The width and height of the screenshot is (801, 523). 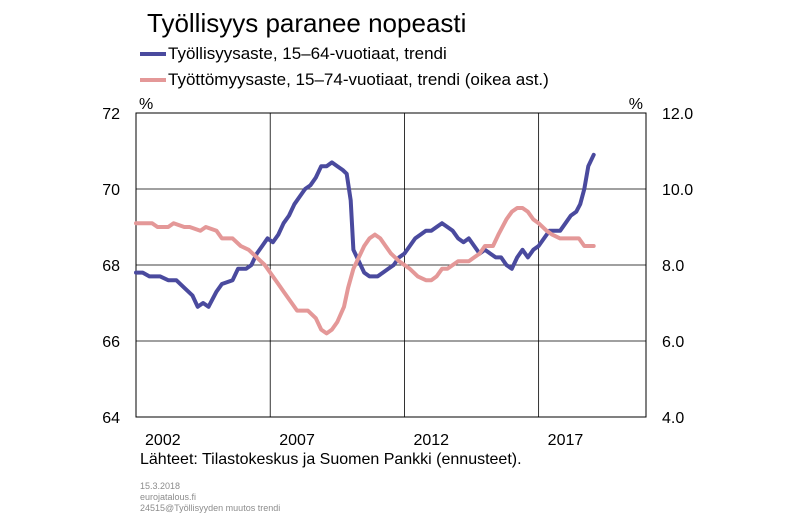 What do you see at coordinates (146, 104) in the screenshot?
I see `y-unit-left: %` at bounding box center [146, 104].